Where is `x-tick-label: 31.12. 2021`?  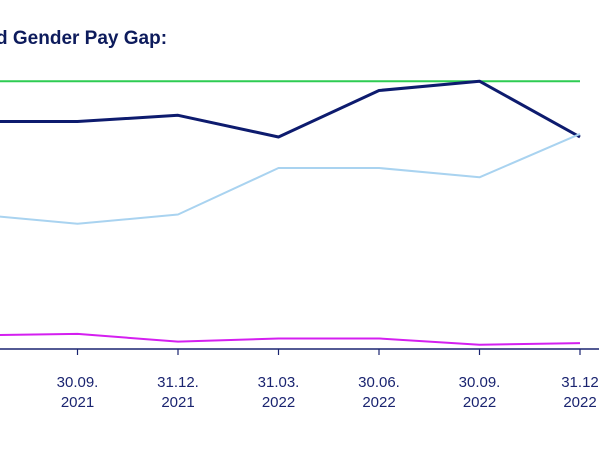 x-tick-label: 31.12. 2021 is located at coordinates (178, 392).